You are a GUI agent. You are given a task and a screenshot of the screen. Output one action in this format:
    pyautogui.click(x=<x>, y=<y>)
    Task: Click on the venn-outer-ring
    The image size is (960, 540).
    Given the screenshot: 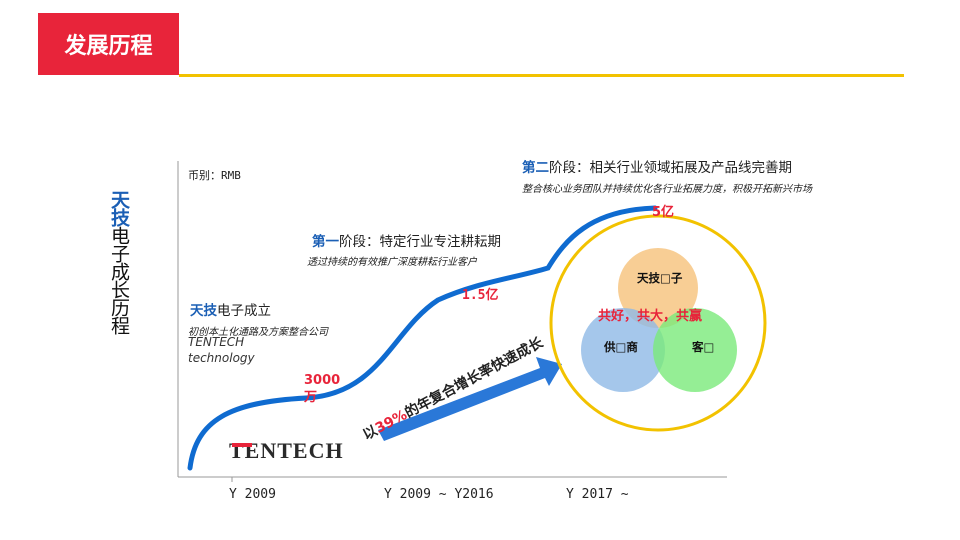 What is the action you would take?
    pyautogui.click(x=658, y=323)
    